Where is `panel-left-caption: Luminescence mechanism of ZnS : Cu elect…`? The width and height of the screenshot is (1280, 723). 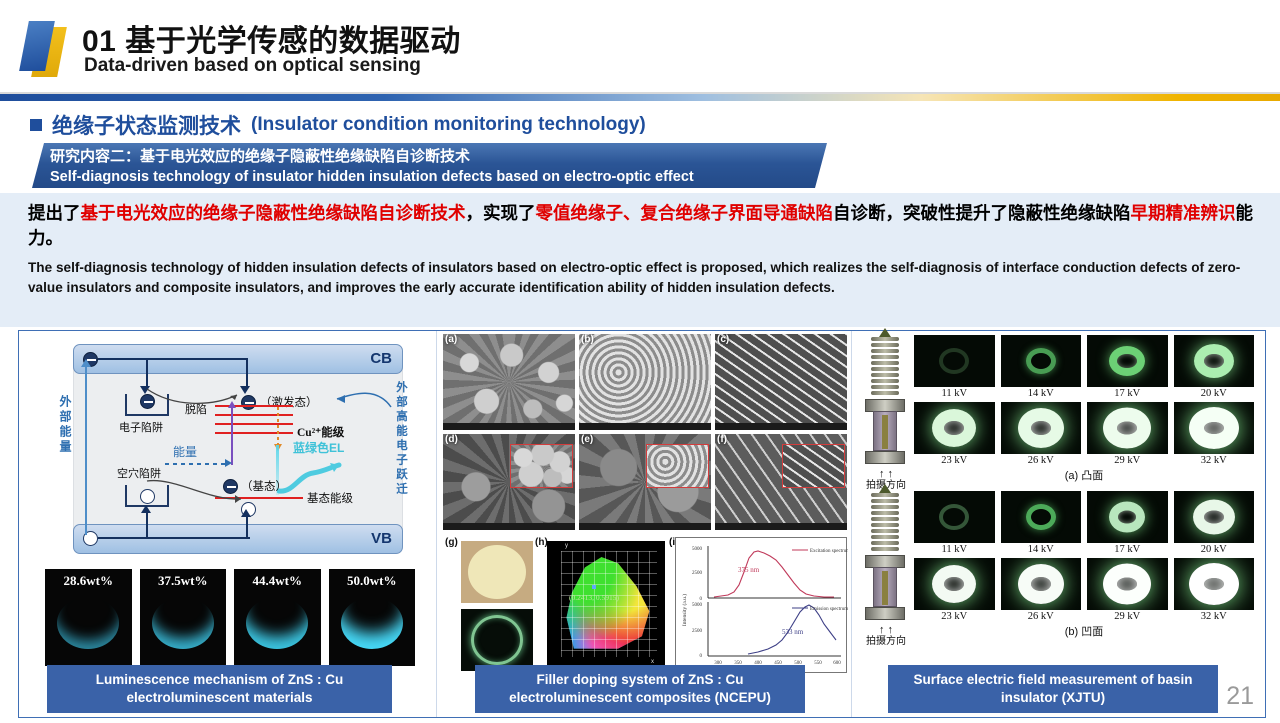 panel-left-caption: Luminescence mechanism of ZnS : Cu elect… is located at coordinates (219, 689).